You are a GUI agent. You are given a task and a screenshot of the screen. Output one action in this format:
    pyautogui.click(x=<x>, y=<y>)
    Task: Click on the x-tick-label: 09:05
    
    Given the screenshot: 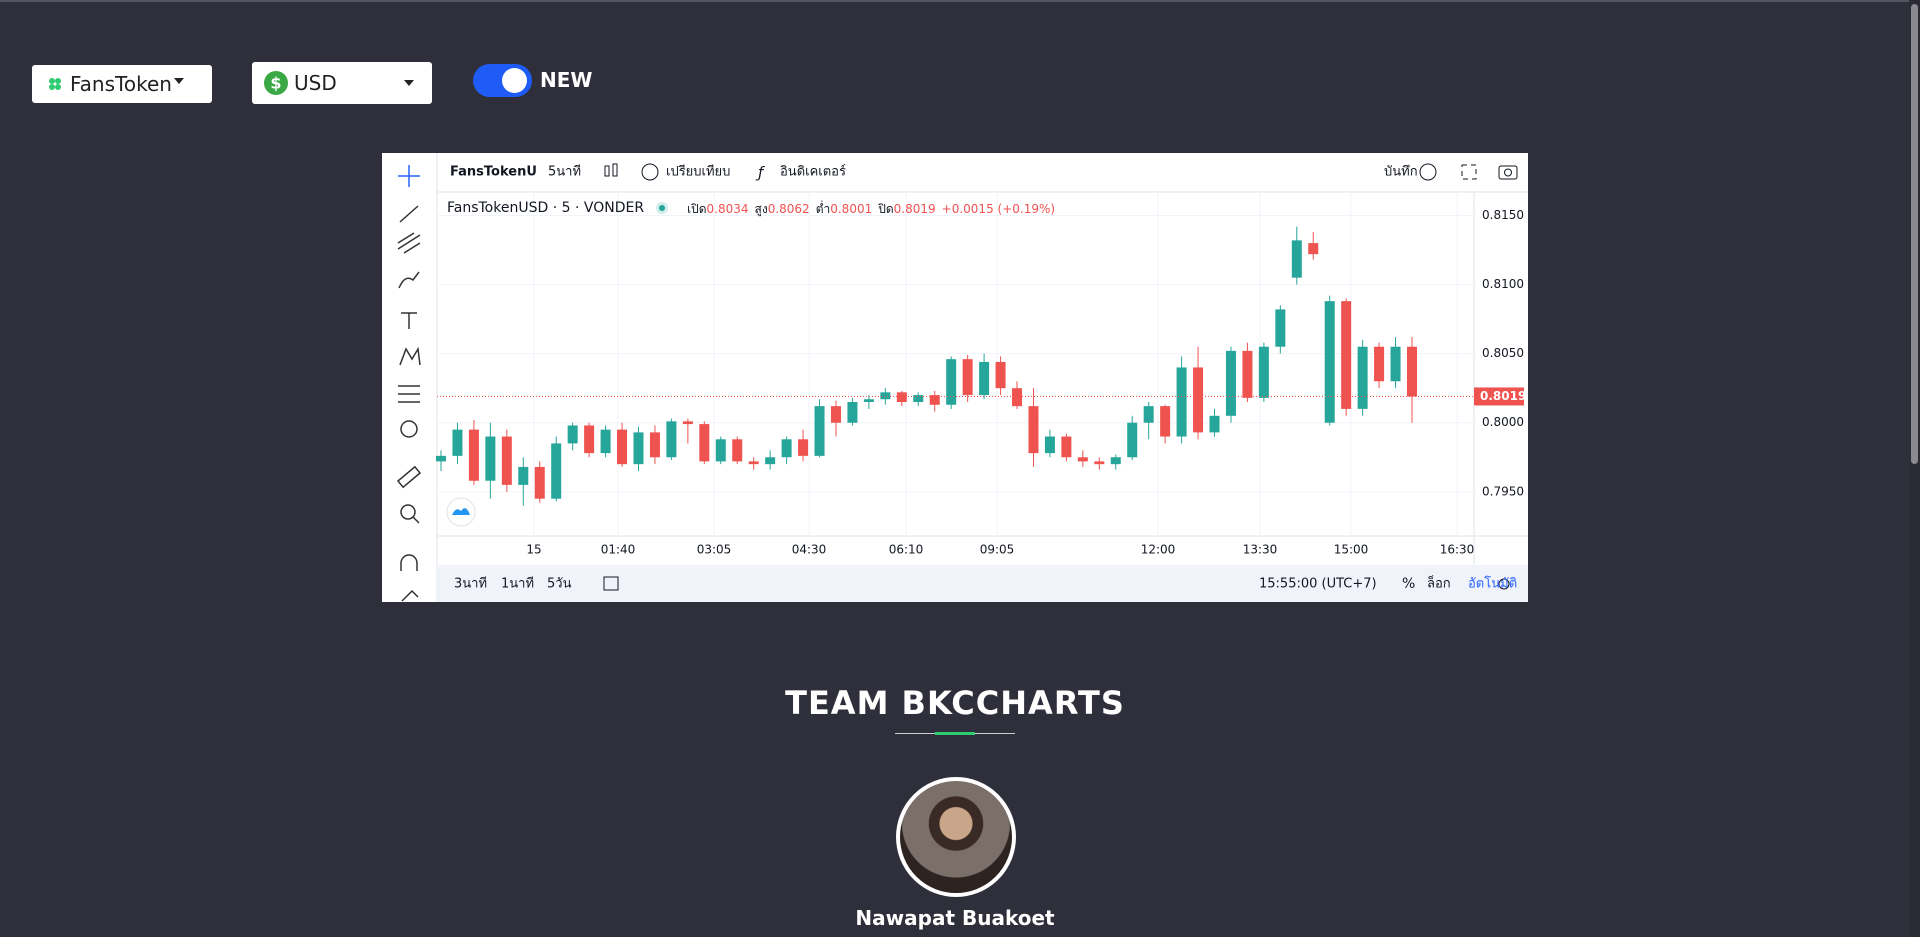 What is the action you would take?
    pyautogui.click(x=997, y=550)
    